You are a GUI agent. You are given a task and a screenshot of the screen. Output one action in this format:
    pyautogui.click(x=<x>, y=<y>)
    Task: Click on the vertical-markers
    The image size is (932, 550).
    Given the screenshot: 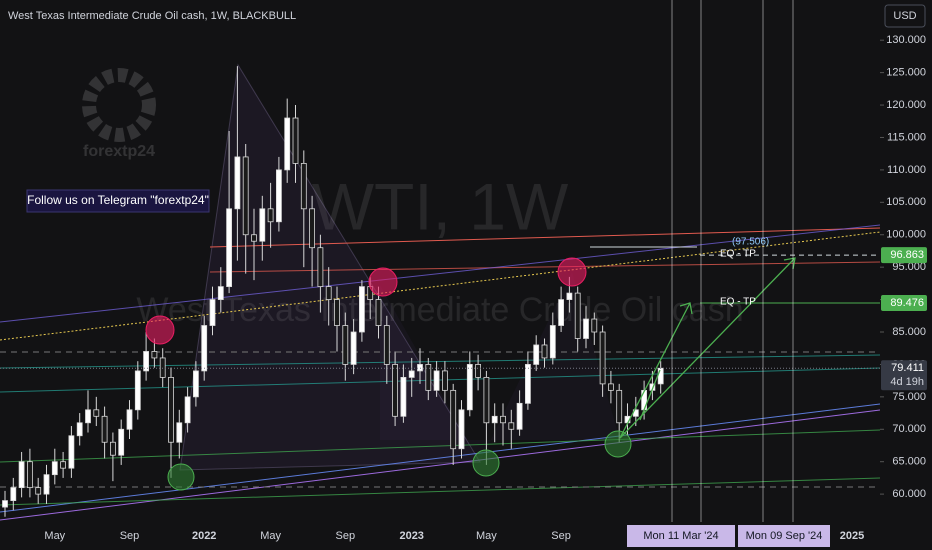 What is the action you would take?
    pyautogui.click(x=732, y=261)
    